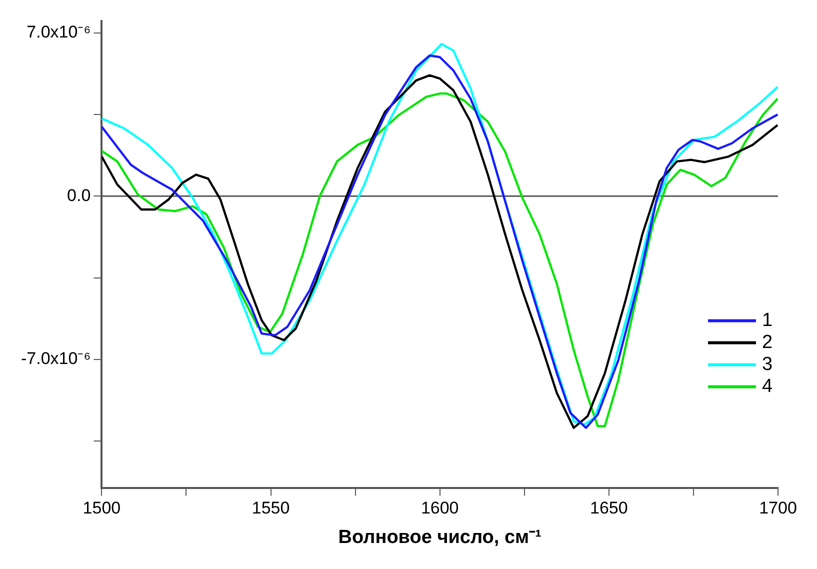  Describe the element at coordinates (767, 343) in the screenshot. I see `legend-label: 2` at that location.